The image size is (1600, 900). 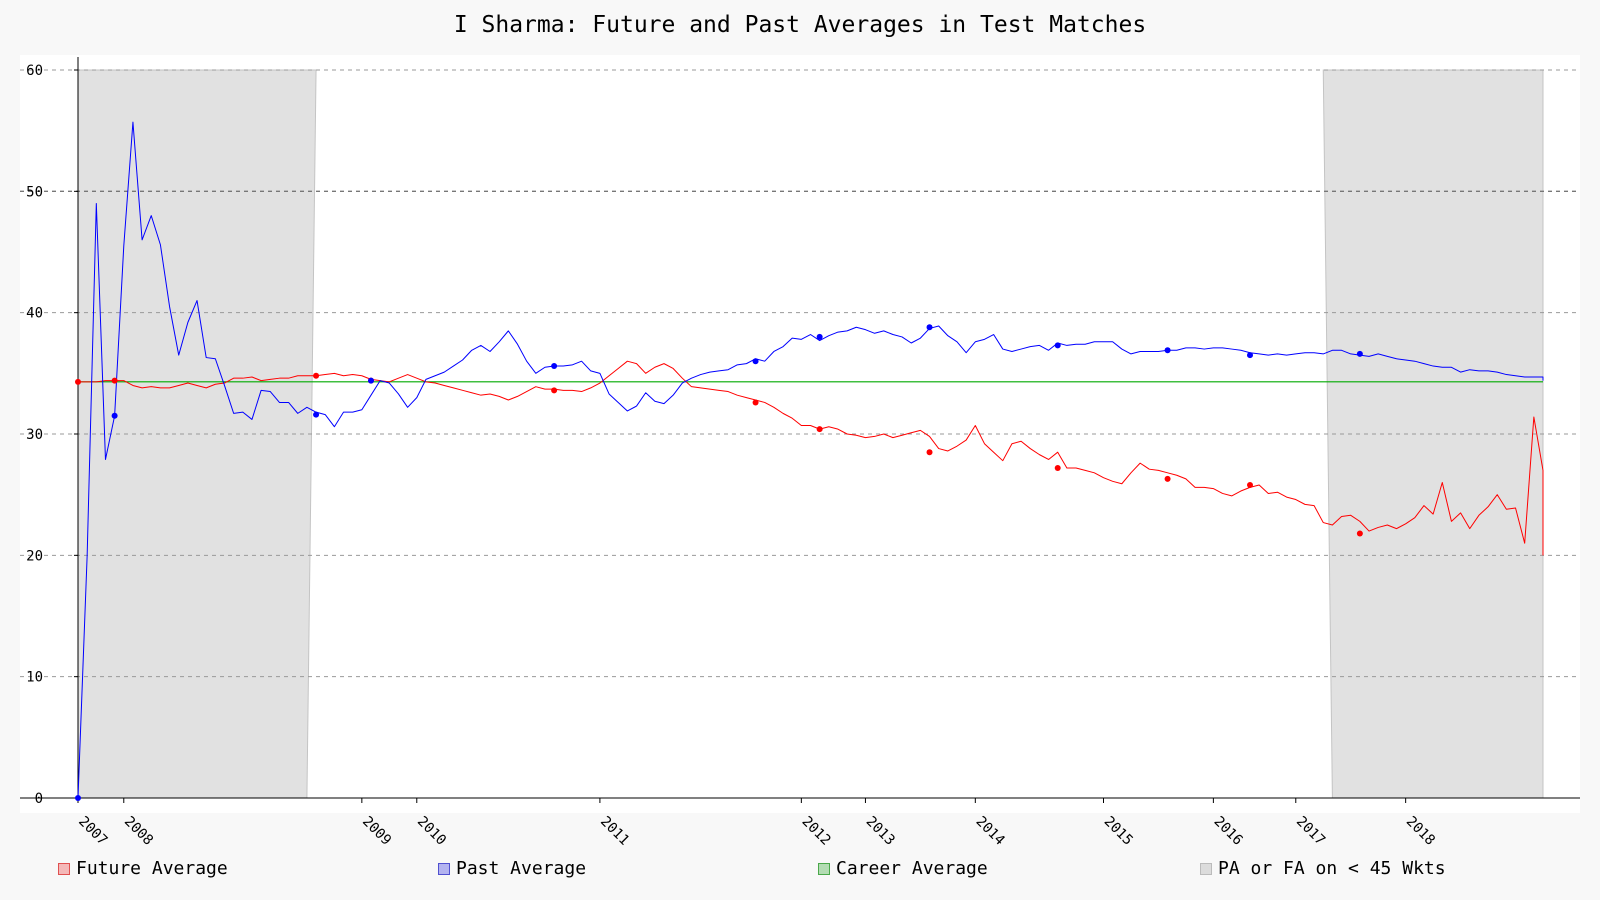 I want to click on legend-swatch-shade, so click(x=1206, y=868).